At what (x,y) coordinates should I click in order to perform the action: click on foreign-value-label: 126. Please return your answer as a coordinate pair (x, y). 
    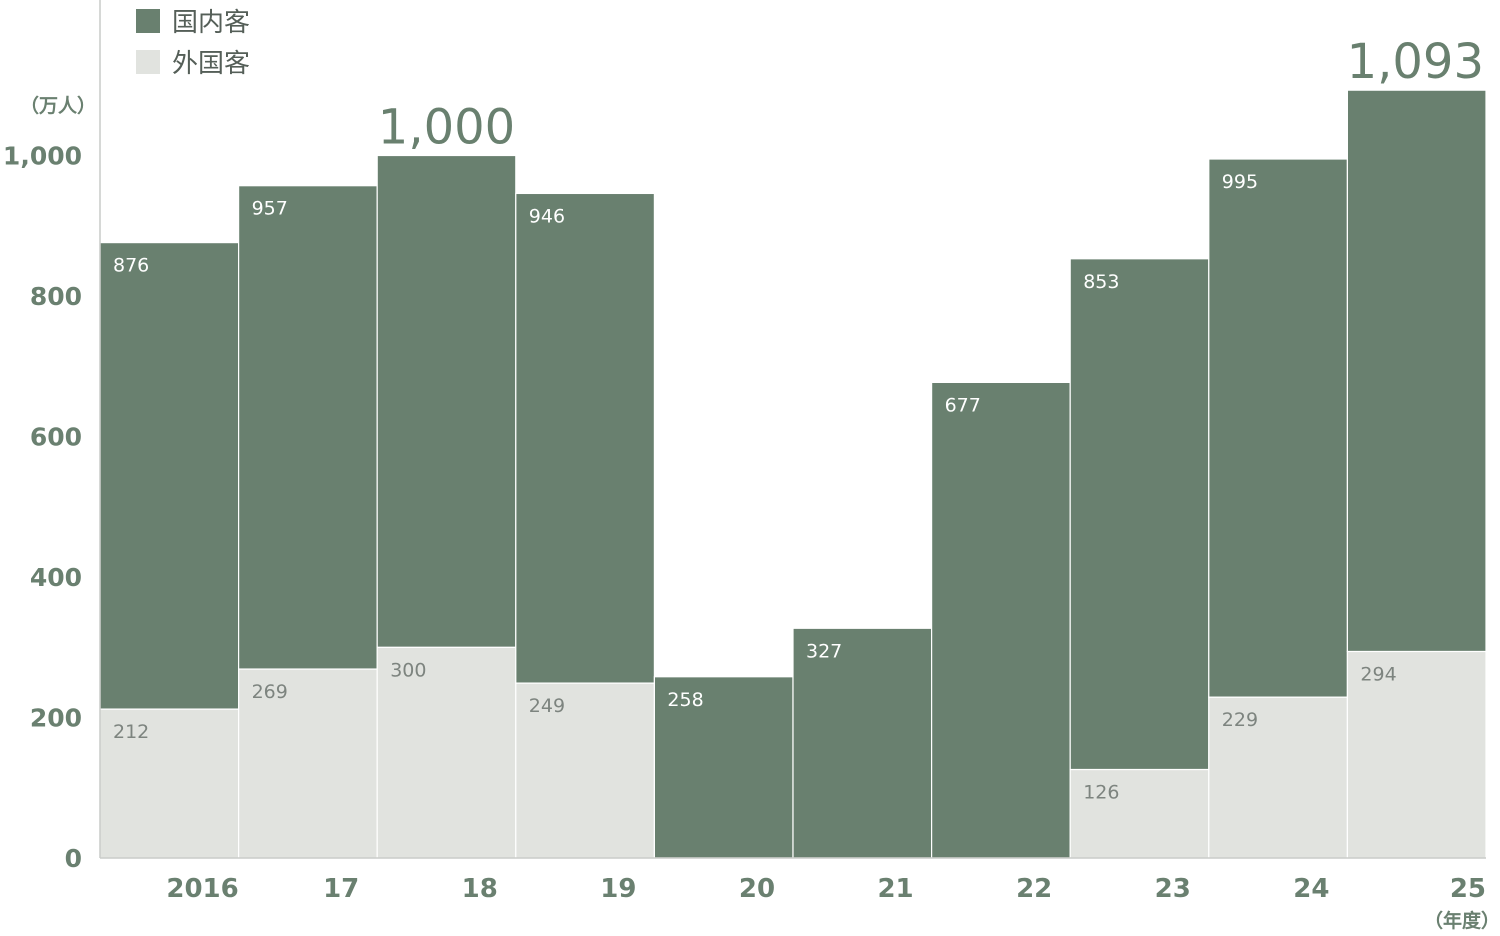
    Looking at the image, I should click on (1101, 792).